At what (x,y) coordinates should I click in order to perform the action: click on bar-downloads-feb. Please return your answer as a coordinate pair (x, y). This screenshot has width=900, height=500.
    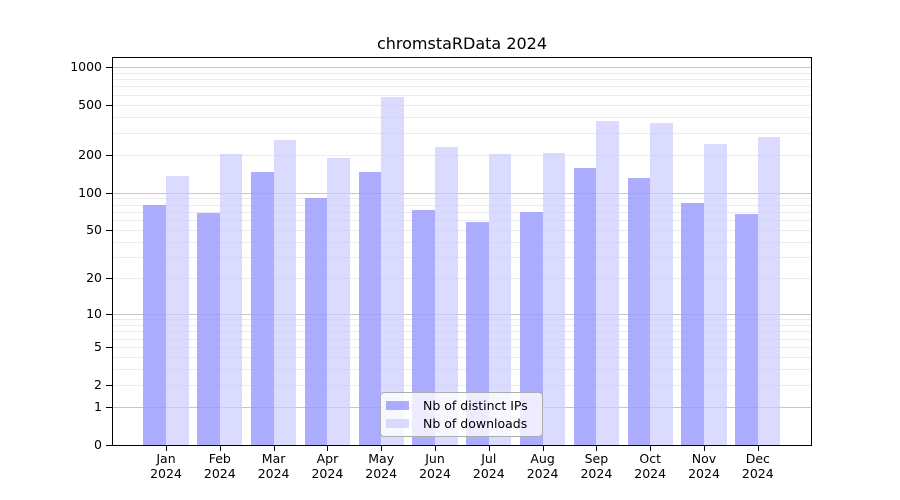
    Looking at the image, I should click on (231, 299).